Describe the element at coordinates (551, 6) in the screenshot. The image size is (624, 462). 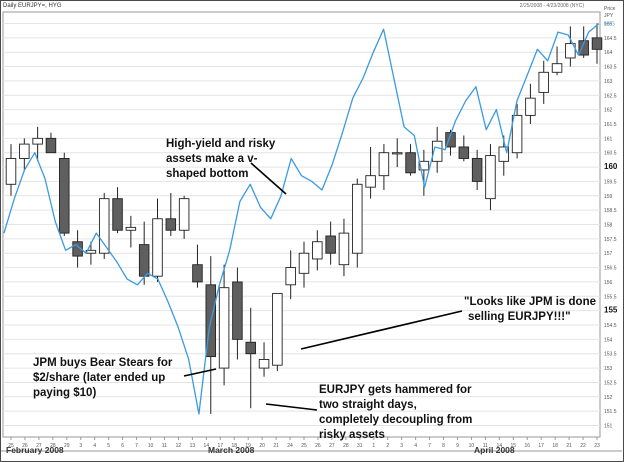
I see `date-range-label: 2/25/2008 - 4/23/2008 (NYC)` at that location.